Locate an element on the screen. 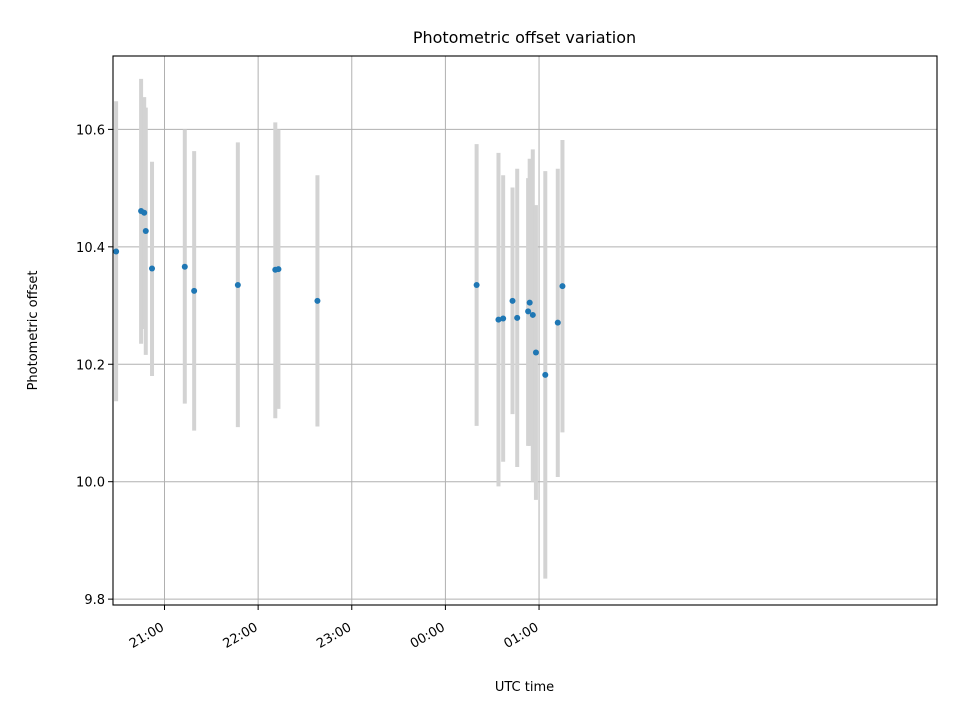  x-axis: 21:00 22:00 23:00 00:00 01:00 is located at coordinates (334, 628).